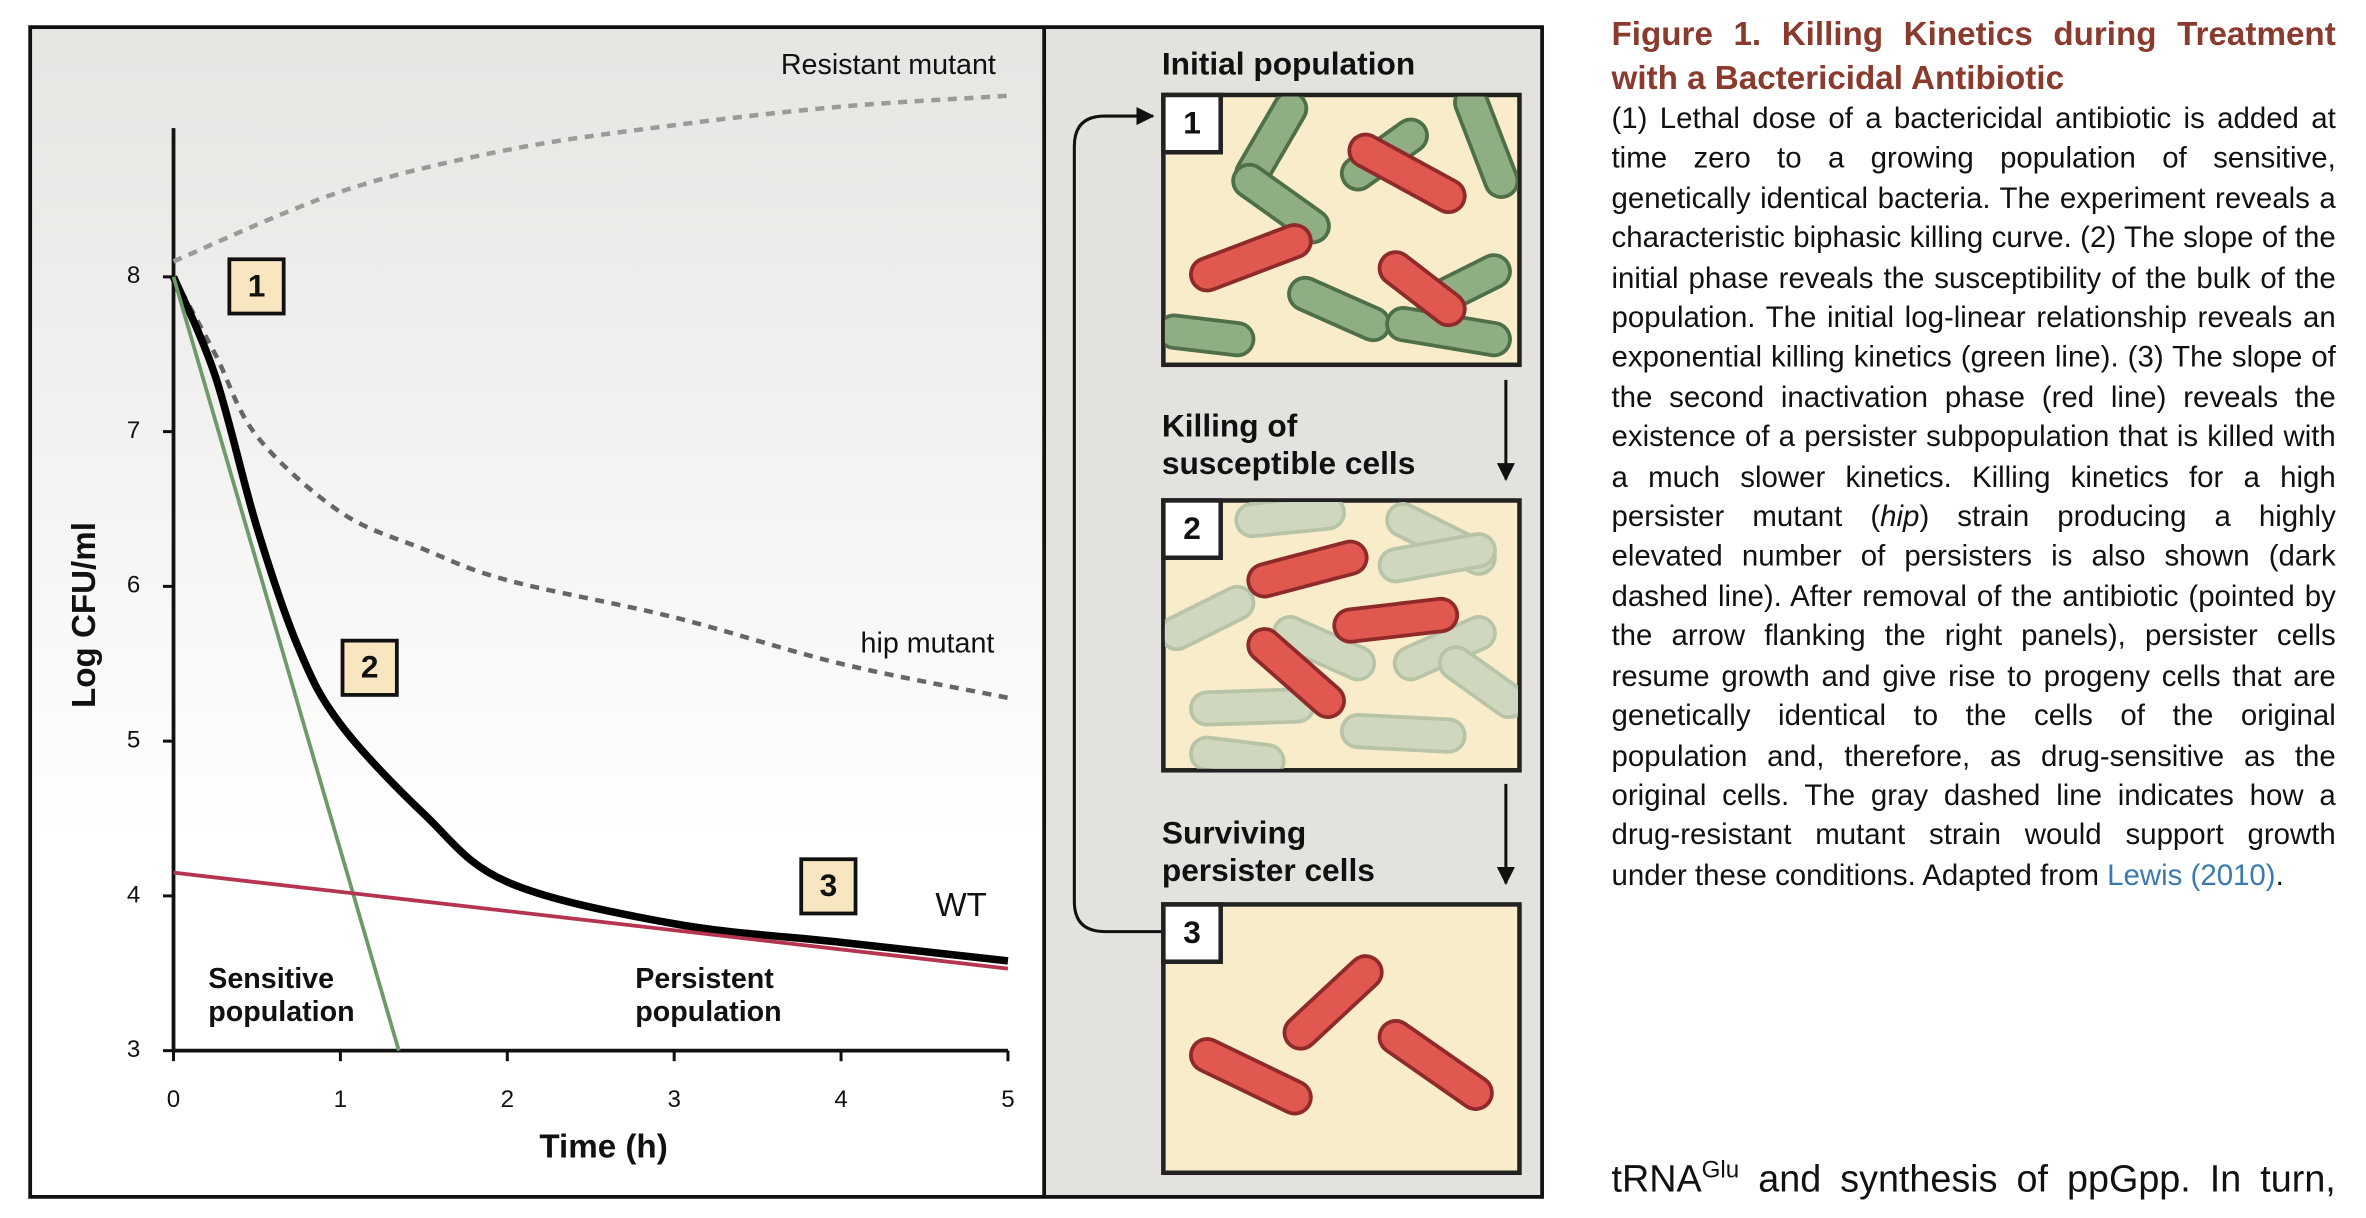 This screenshot has height=1218, width=2366. I want to click on annotation: 1, so click(257, 285).